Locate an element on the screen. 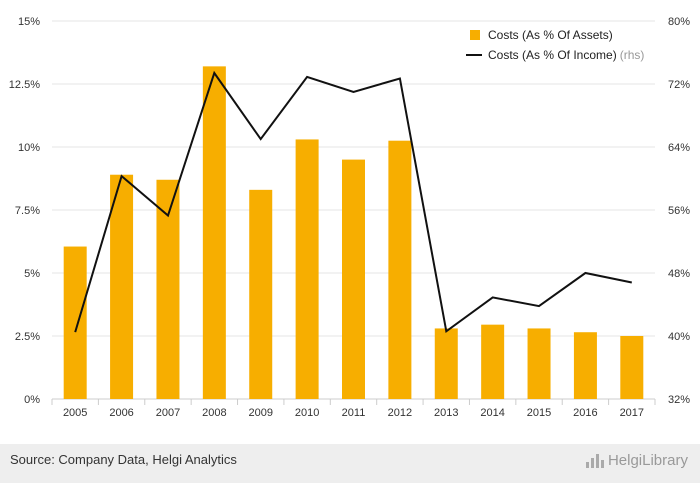  bar-2010 is located at coordinates (307, 269).